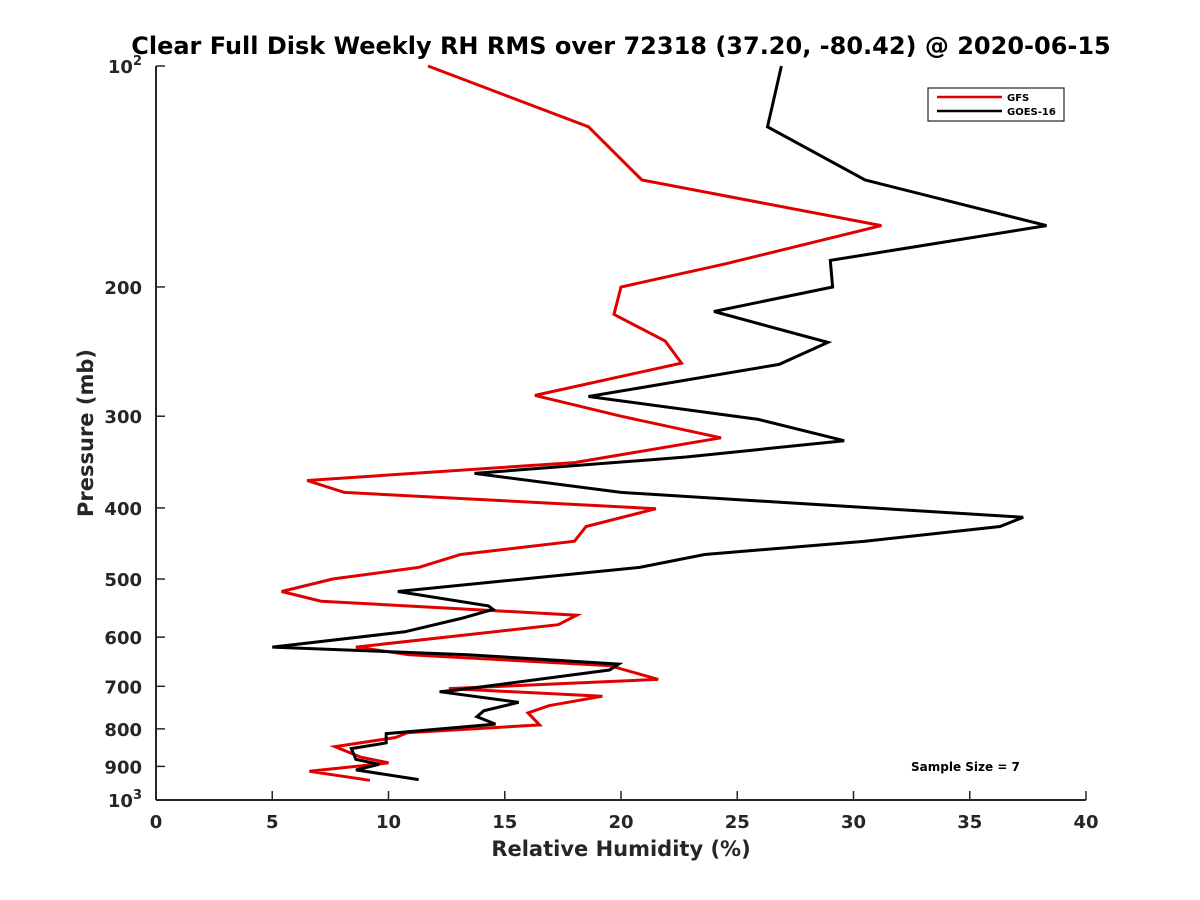 The width and height of the screenshot is (1200, 900). What do you see at coordinates (388, 822) in the screenshot?
I see `x-tick-label: 10` at bounding box center [388, 822].